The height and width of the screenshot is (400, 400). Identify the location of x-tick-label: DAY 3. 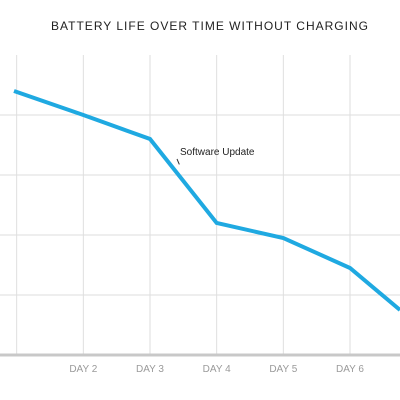
(150, 369).